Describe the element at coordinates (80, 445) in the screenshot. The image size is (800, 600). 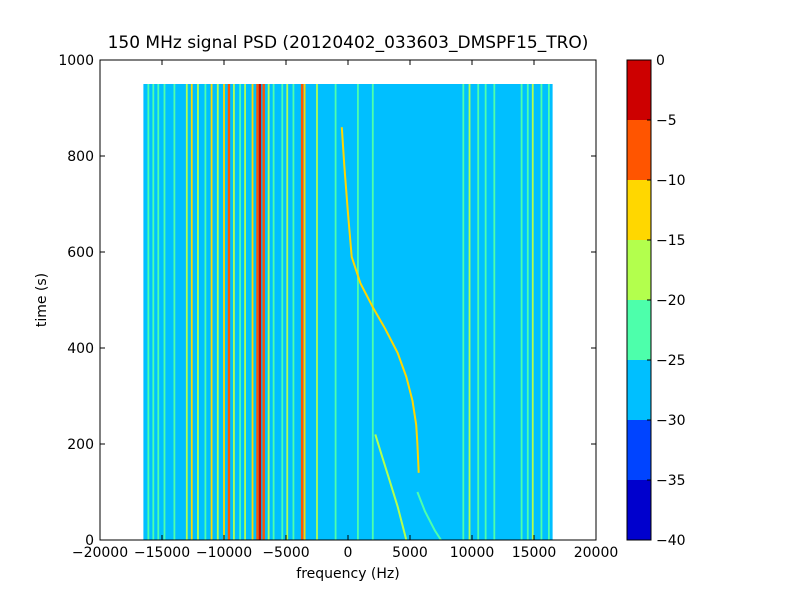
I see `y-tick-label: 200` at that location.